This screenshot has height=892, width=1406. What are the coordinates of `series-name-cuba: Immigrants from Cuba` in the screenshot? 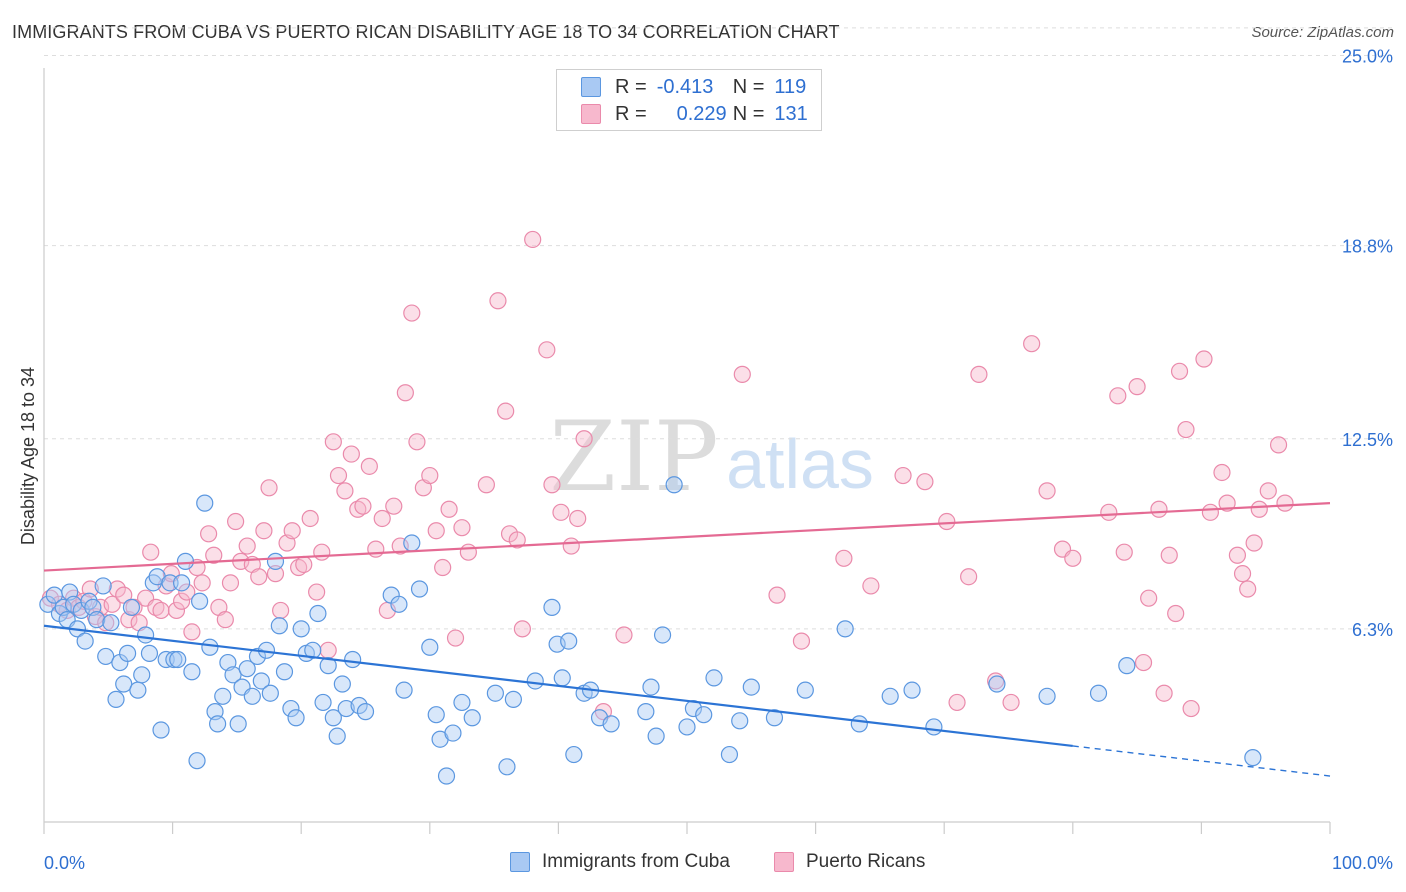 It's located at (636, 861).